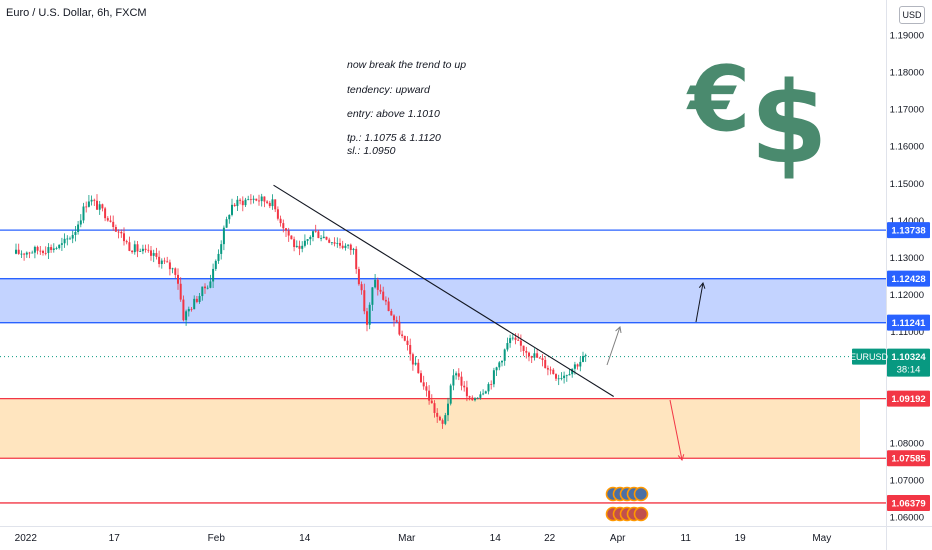 The height and width of the screenshot is (550, 932). What do you see at coordinates (217, 538) in the screenshot?
I see `x-tick-label: Feb` at bounding box center [217, 538].